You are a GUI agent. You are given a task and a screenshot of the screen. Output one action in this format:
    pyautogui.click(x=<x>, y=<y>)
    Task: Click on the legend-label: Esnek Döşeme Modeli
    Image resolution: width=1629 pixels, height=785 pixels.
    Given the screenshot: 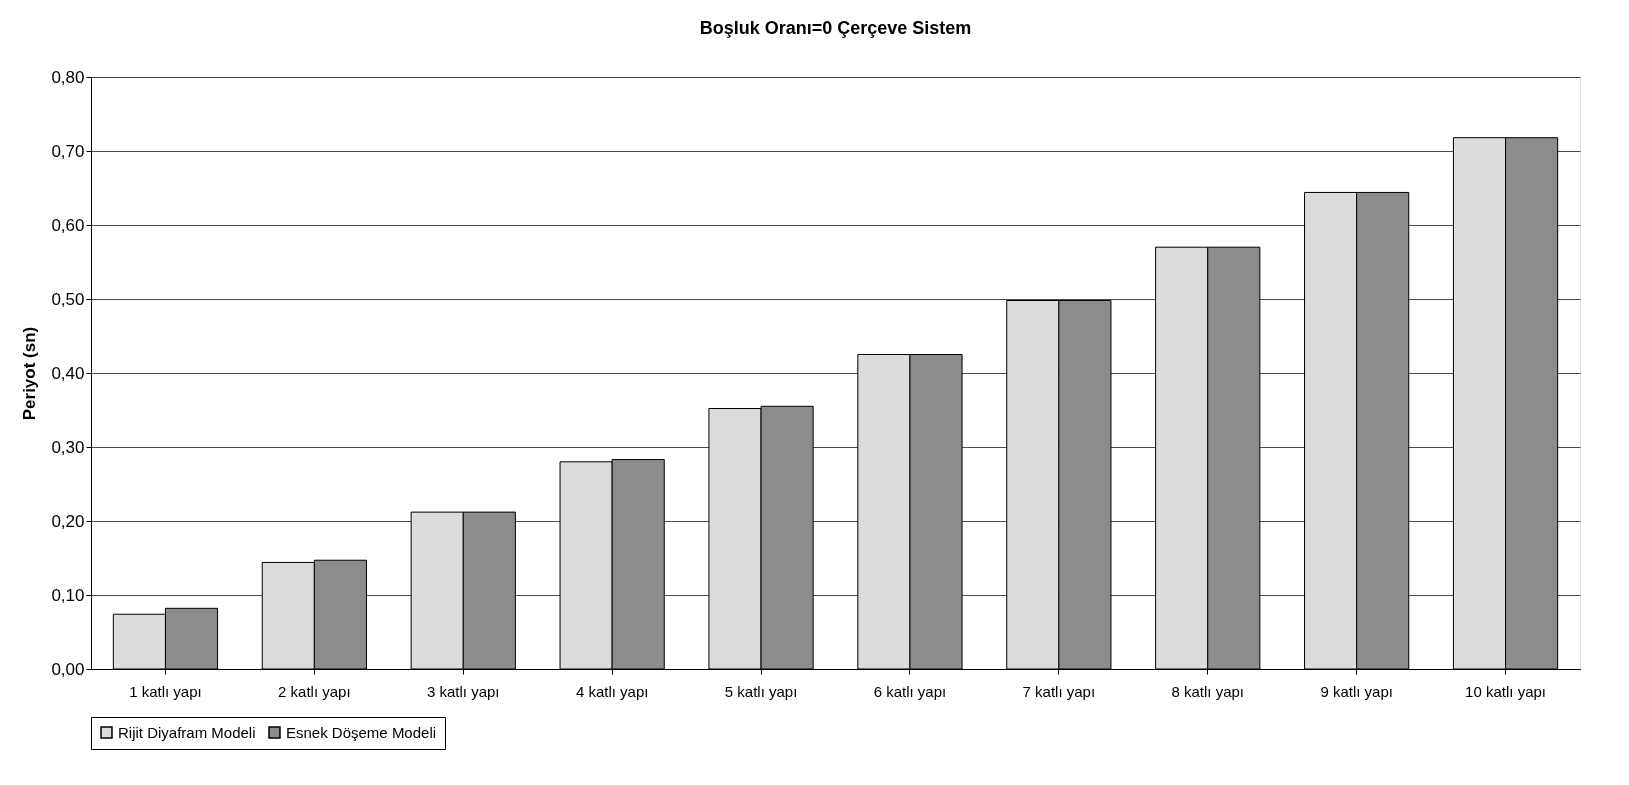 What is the action you would take?
    pyautogui.click(x=361, y=732)
    